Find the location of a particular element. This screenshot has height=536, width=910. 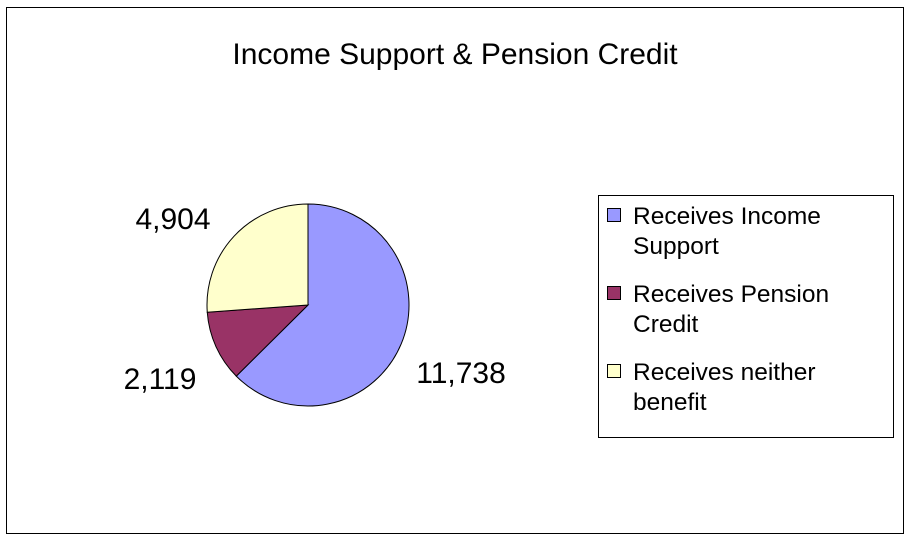

slice-neither is located at coordinates (257, 258).